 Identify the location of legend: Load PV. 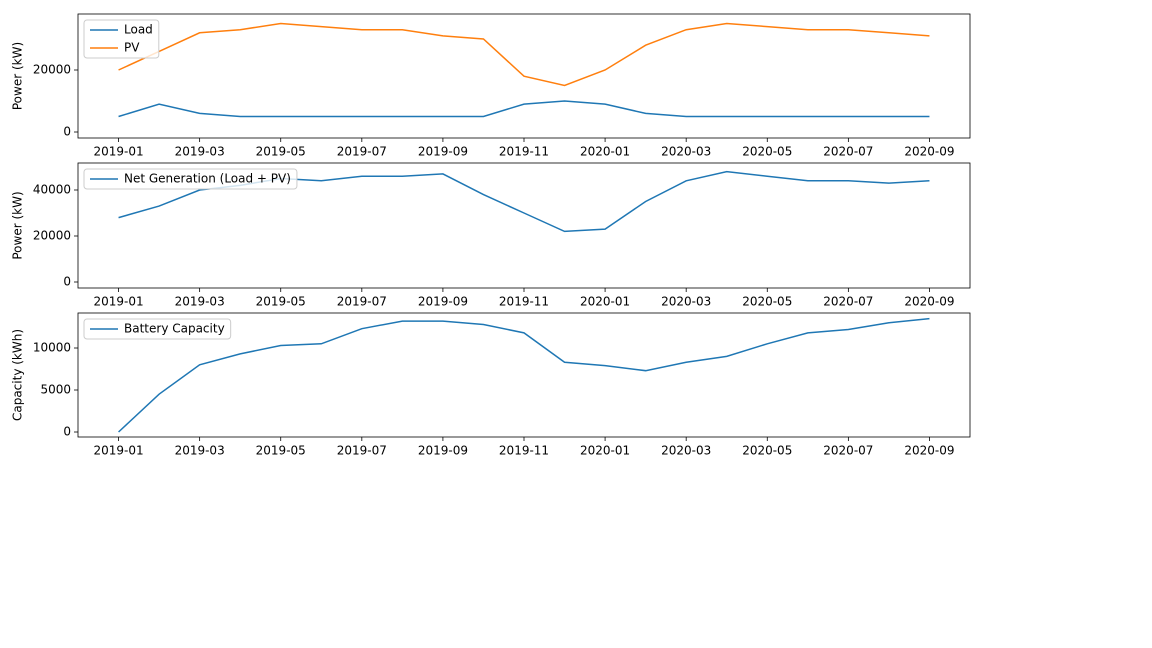
(121, 39).